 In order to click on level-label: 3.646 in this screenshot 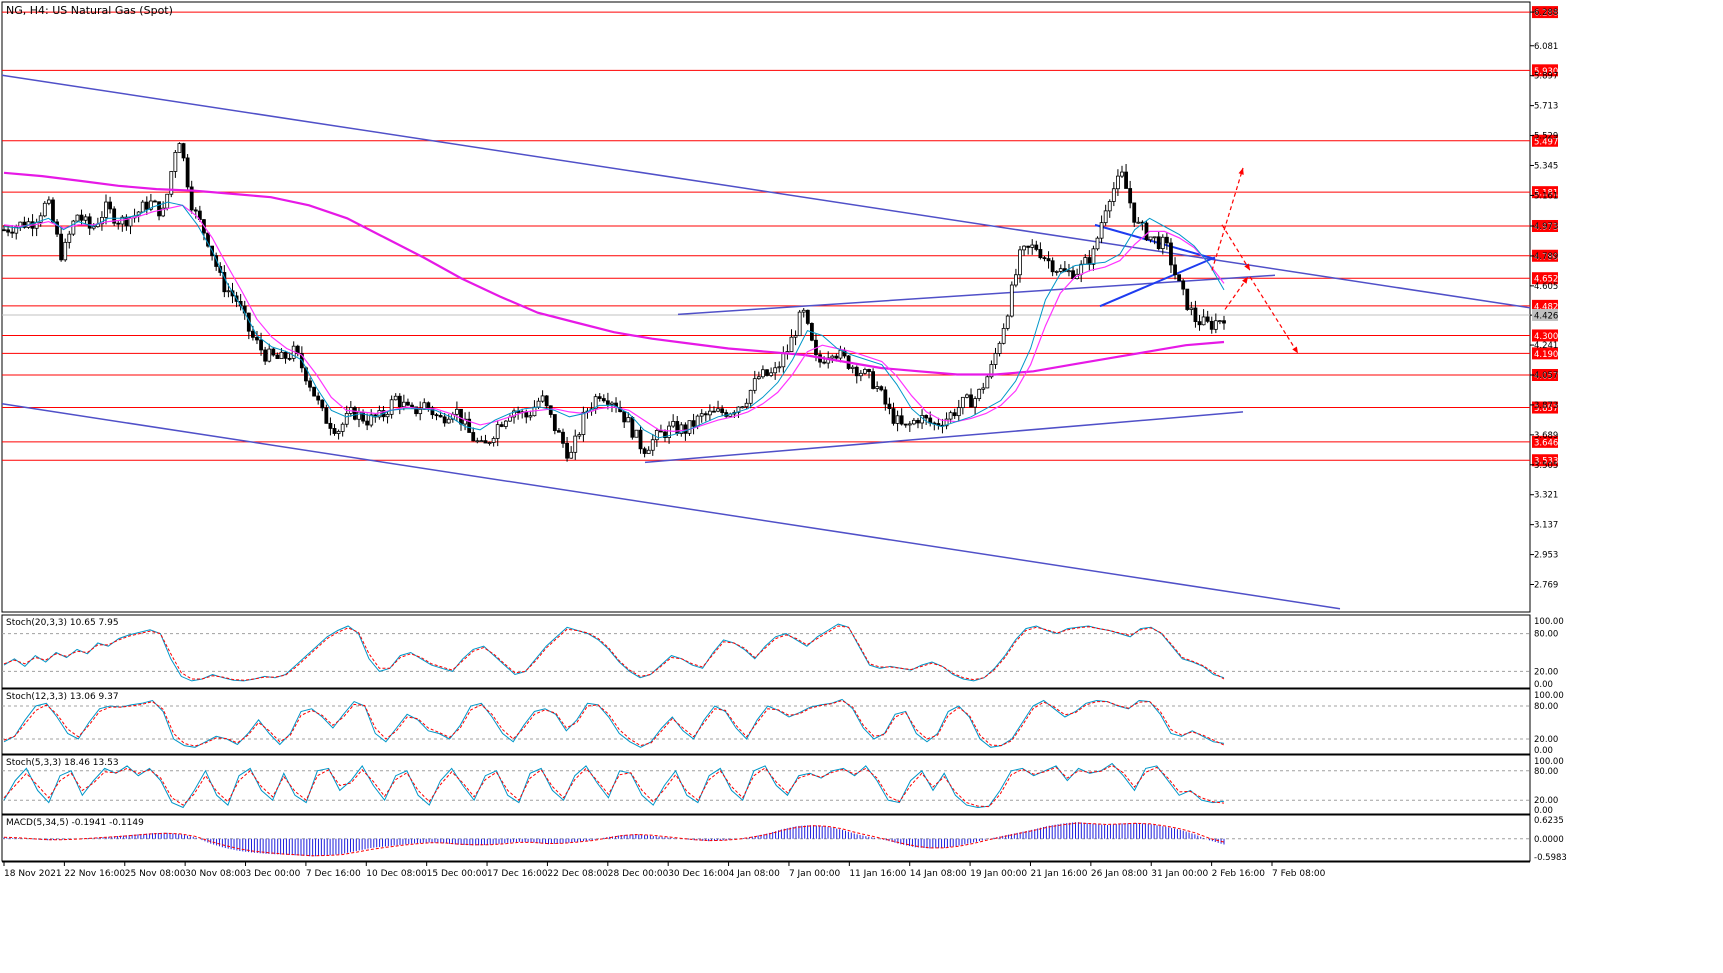, I will do `click(1546, 443)`.